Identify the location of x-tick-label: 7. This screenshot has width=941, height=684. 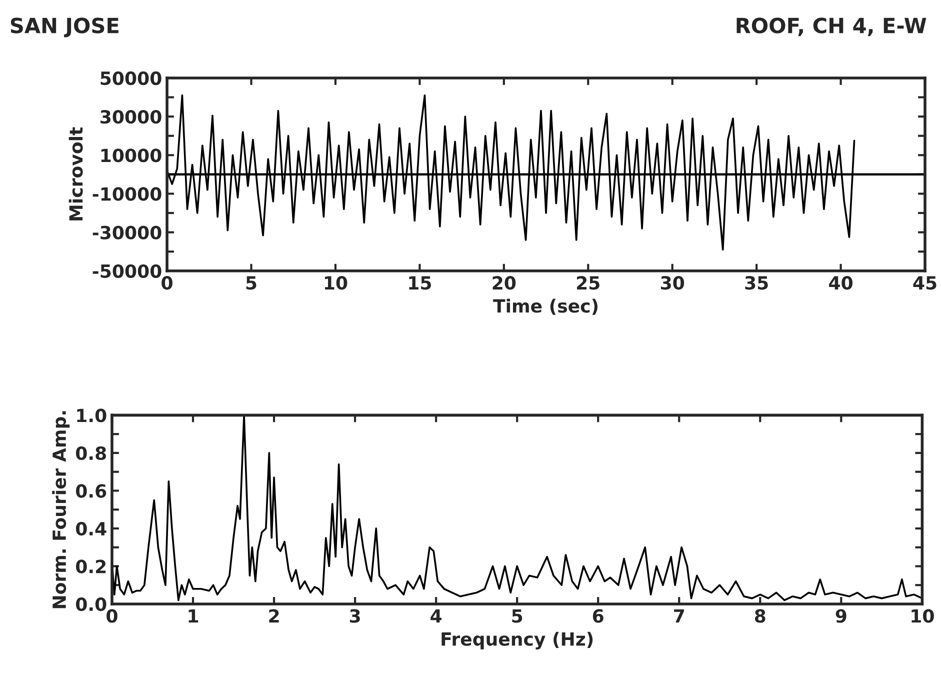
(679, 616).